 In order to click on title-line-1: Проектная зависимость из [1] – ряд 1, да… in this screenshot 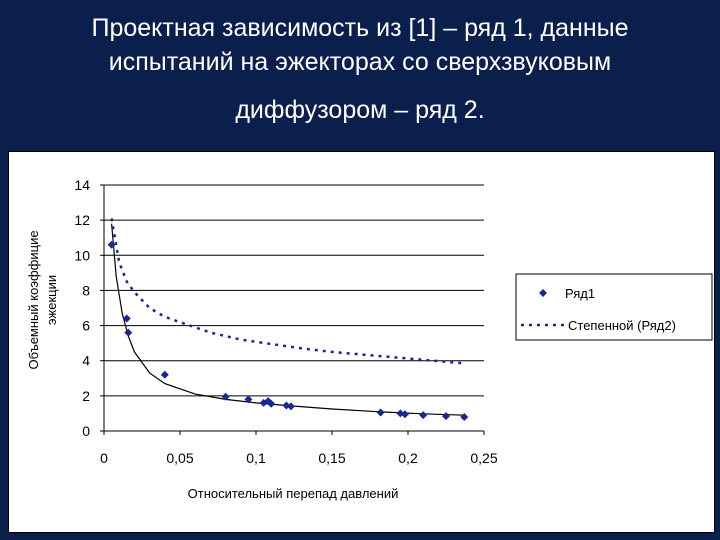, I will do `click(360, 28)`.